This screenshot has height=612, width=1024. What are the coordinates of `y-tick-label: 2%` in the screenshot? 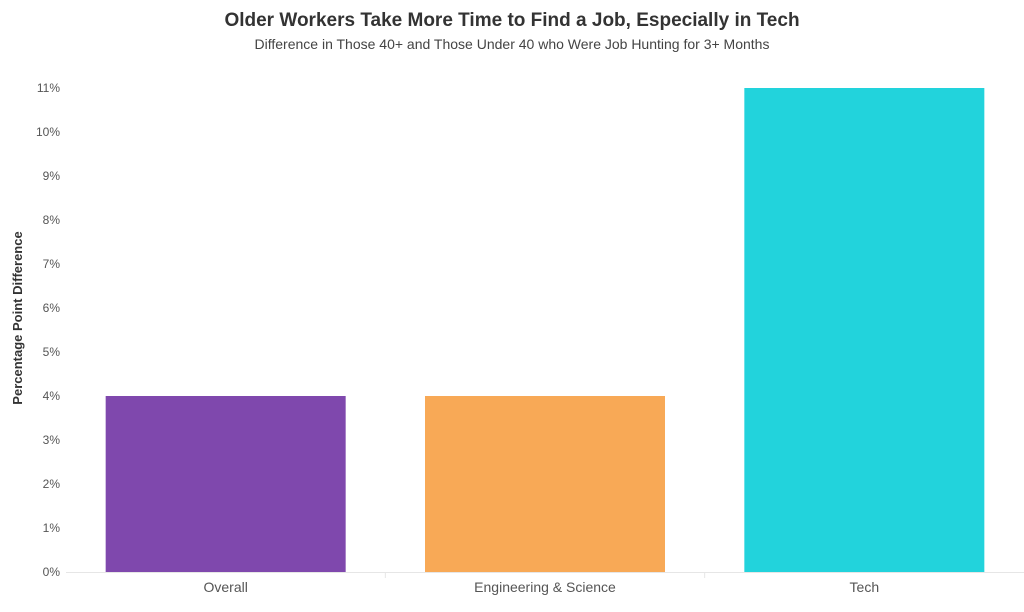 It's located at (52, 484).